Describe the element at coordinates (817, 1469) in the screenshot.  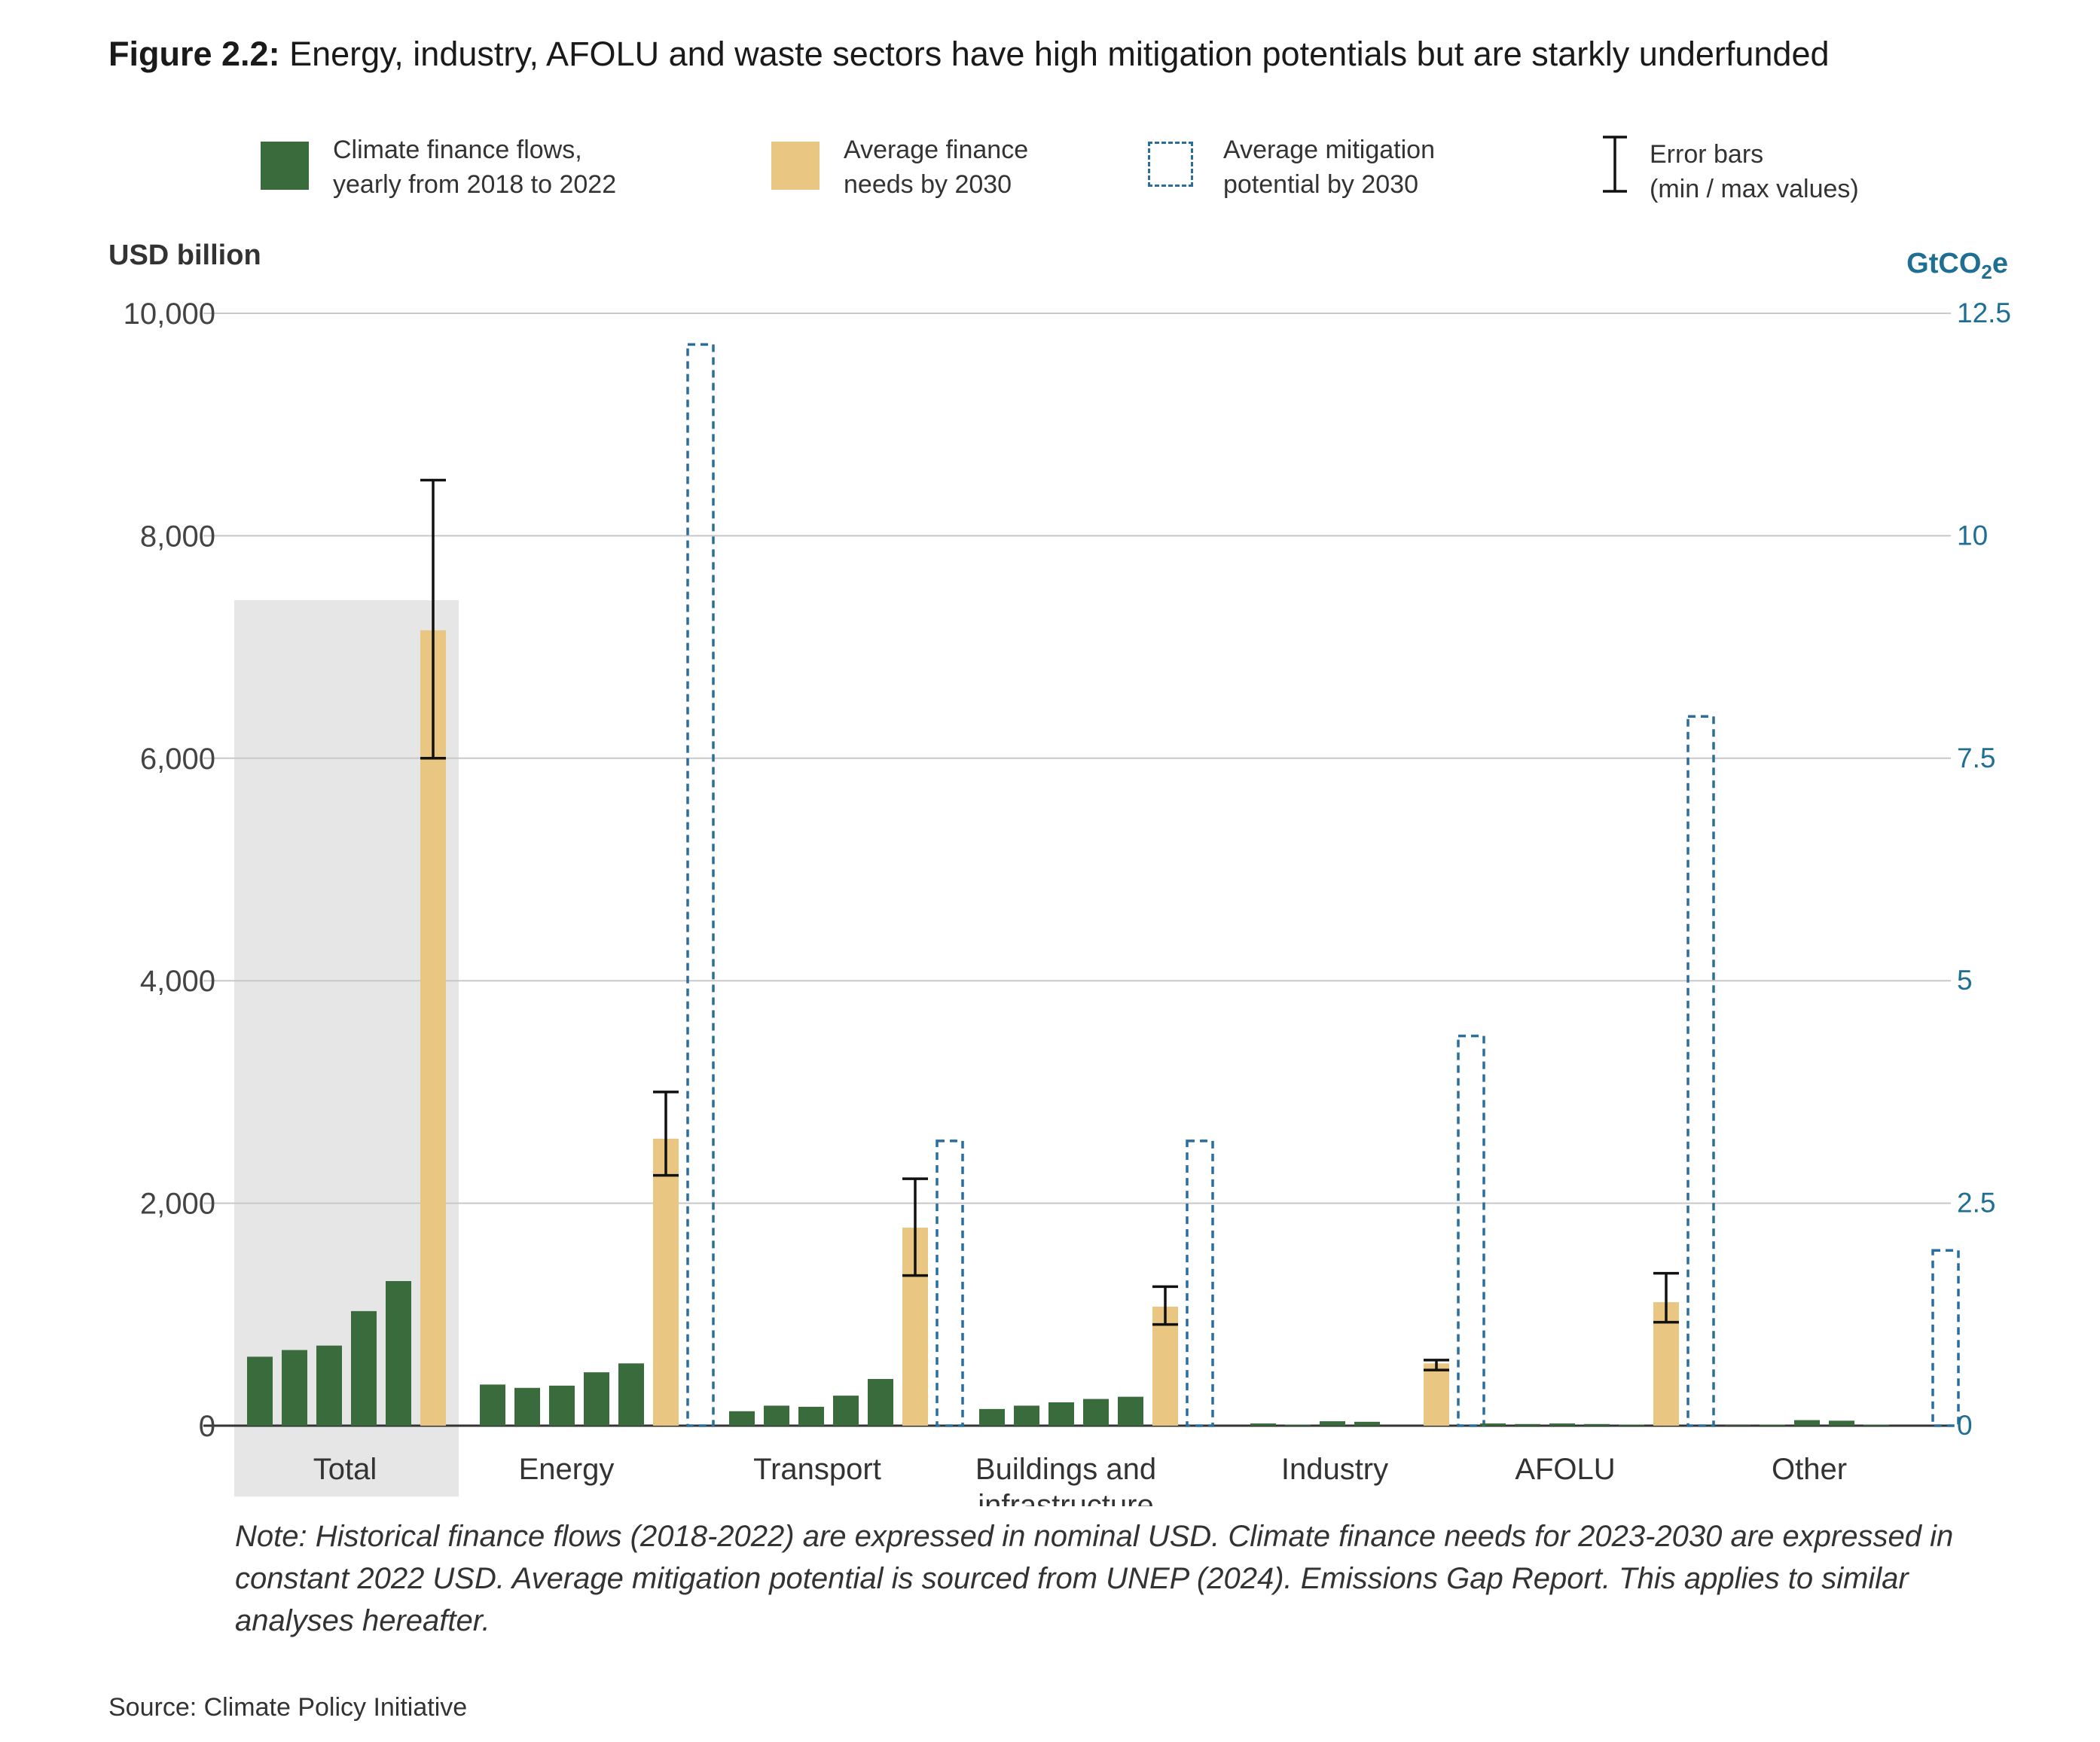
I see `category-label: Transport` at that location.